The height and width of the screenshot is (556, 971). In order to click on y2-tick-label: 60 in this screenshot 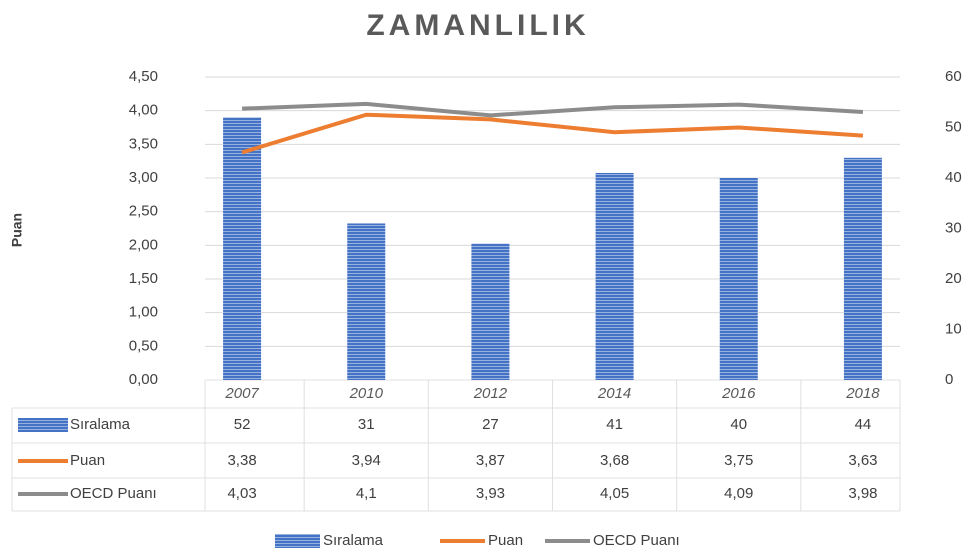, I will do `click(953, 76)`.